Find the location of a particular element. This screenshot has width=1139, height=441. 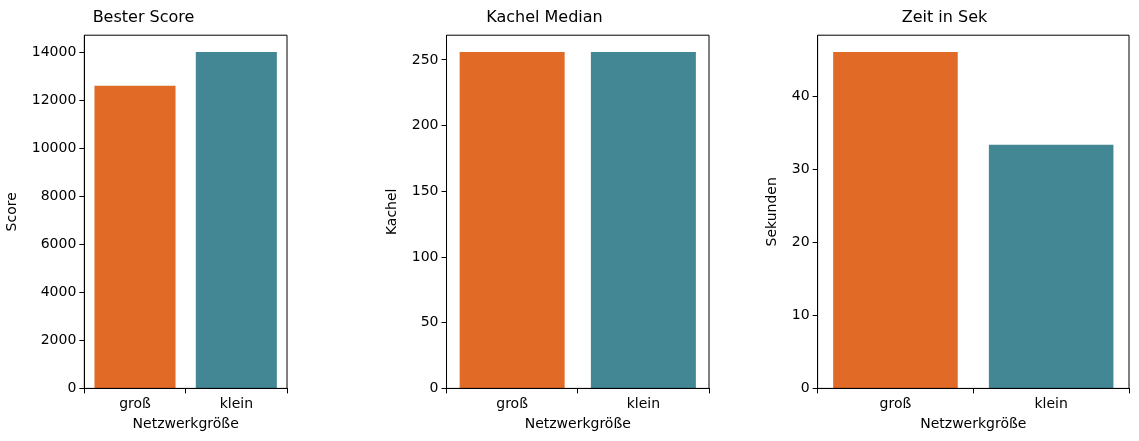

y-tick-label: 14000 is located at coordinates (54, 50).